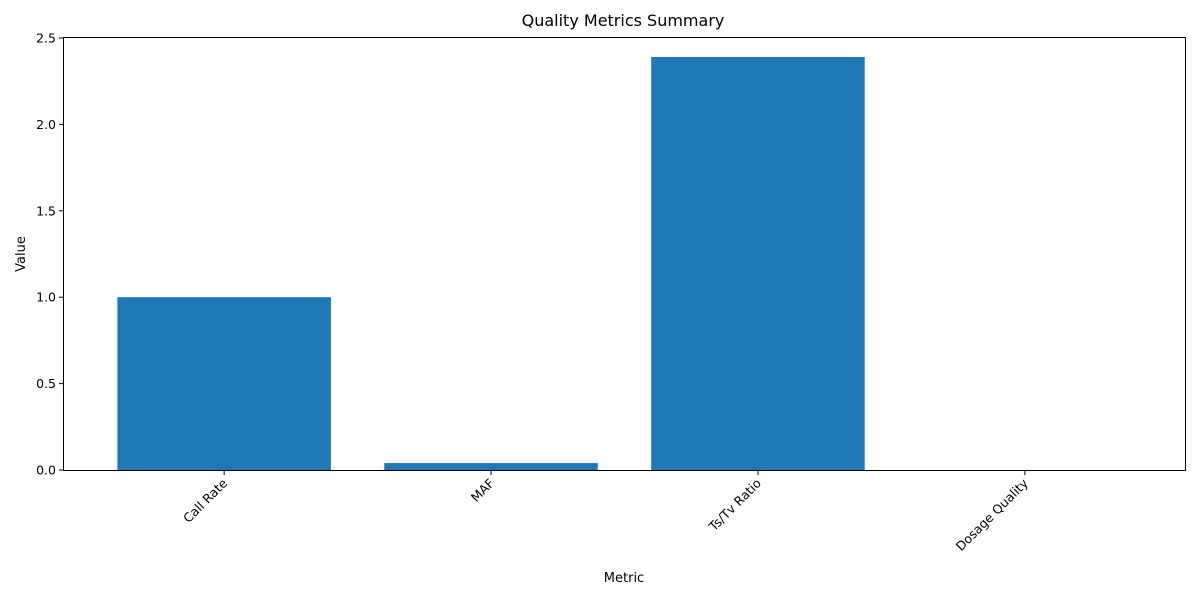  Describe the element at coordinates (992, 514) in the screenshot. I see `x-tick-label: Dosage Quality` at that location.